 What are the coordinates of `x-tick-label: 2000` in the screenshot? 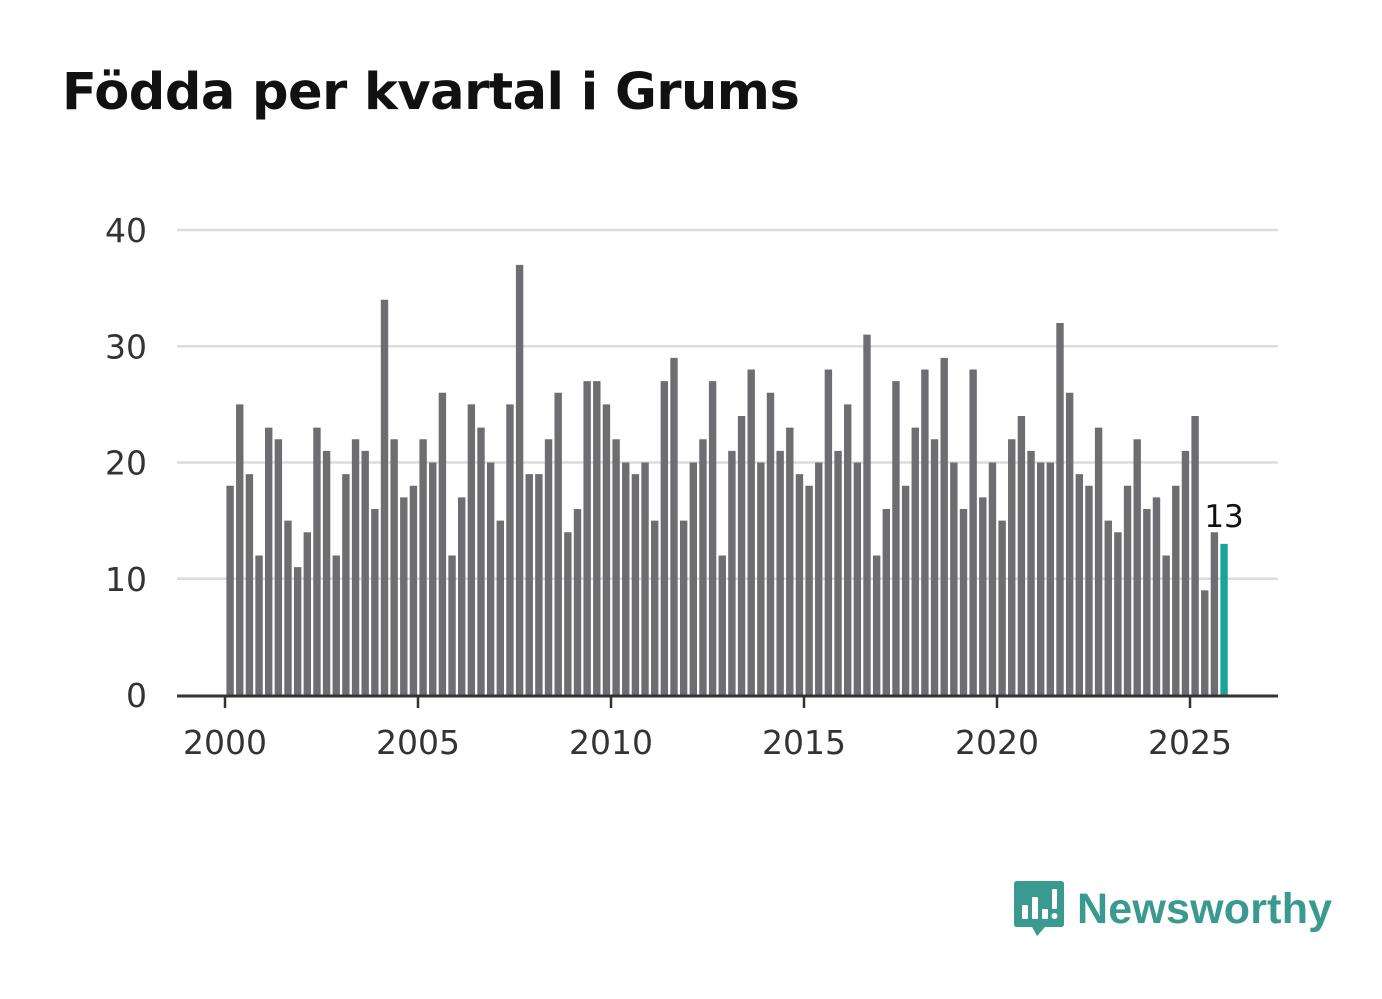 It's located at (225, 742).